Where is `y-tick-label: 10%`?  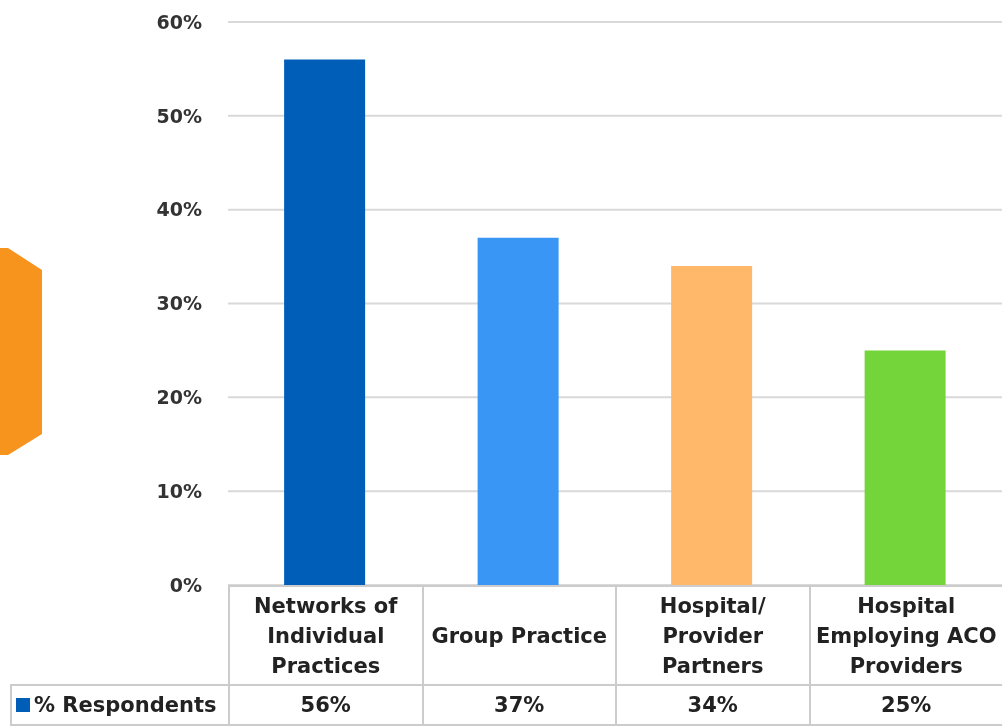
y-tick-label: 10% is located at coordinates (179, 490).